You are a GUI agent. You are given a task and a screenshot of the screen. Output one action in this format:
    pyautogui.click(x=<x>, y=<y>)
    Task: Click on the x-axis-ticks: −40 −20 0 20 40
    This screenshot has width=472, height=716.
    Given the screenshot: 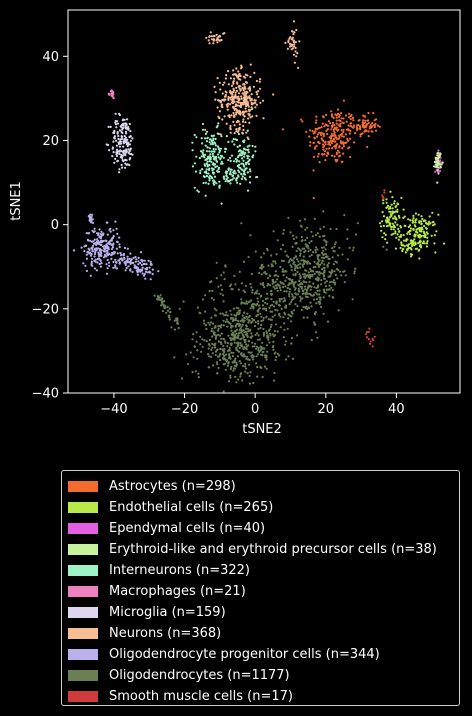 What is the action you would take?
    pyautogui.click(x=252, y=405)
    